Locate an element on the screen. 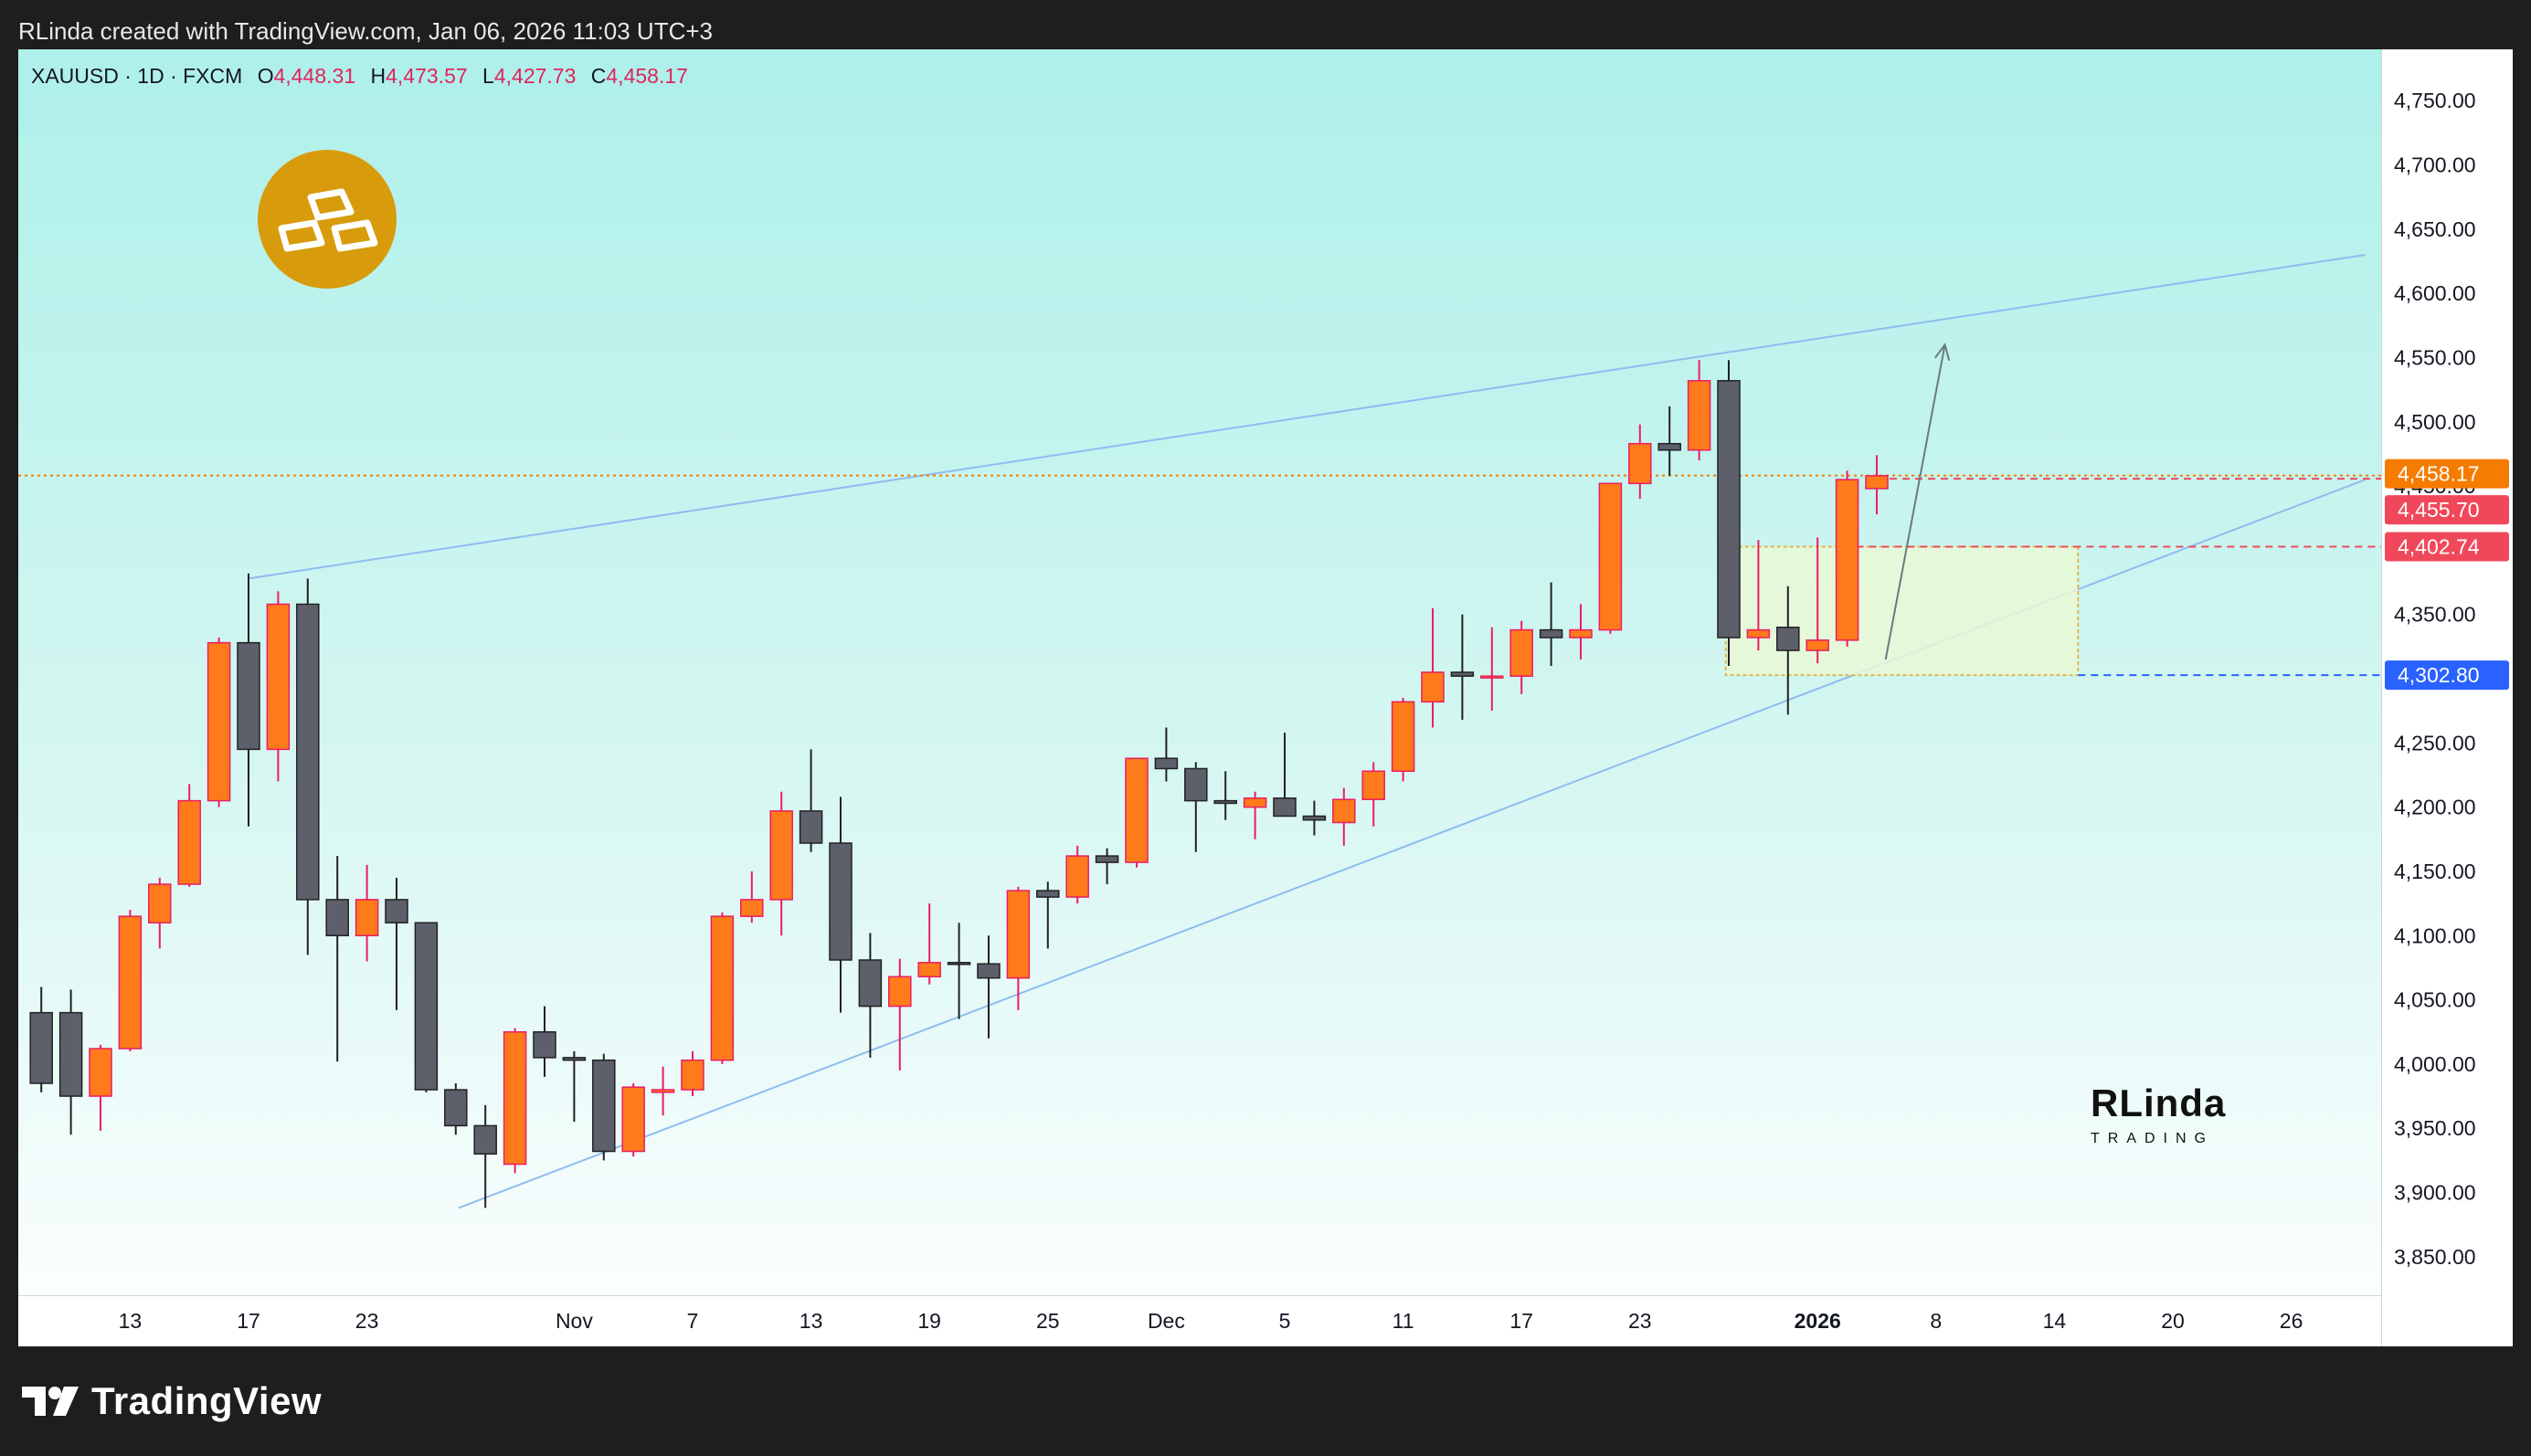 The width and height of the screenshot is (2531, 1456). price-tick-label: 3,900.00 is located at coordinates (2435, 1193).